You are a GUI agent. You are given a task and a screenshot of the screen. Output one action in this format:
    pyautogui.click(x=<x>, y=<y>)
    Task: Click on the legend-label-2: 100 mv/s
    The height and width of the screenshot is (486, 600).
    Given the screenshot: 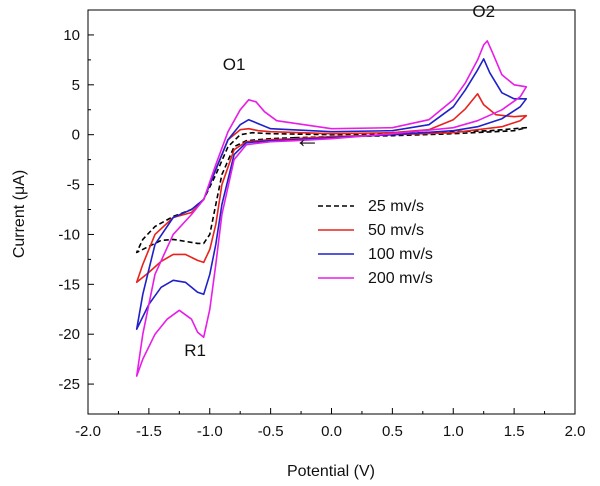 What is the action you would take?
    pyautogui.click(x=400, y=254)
    